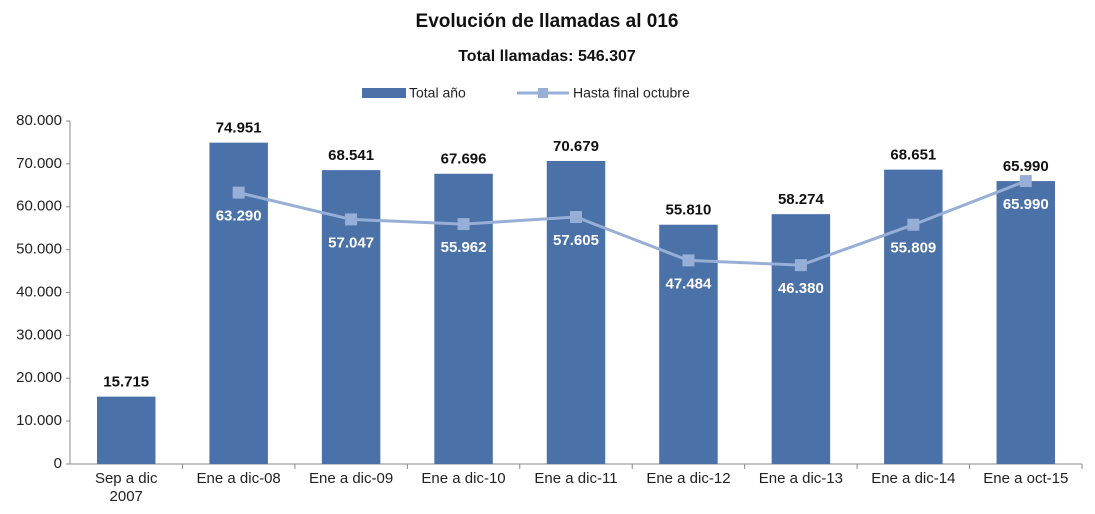 This screenshot has width=1095, height=514. Describe the element at coordinates (576, 478) in the screenshot. I see `x-tick-label: Ene a dic-11` at that location.